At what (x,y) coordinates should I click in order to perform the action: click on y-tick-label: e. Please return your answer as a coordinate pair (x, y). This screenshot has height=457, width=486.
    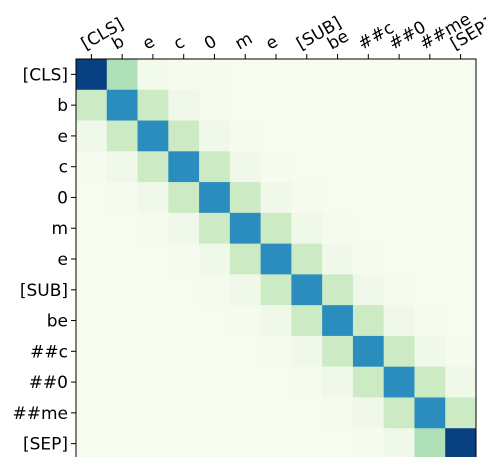
    Looking at the image, I should click on (63, 260).